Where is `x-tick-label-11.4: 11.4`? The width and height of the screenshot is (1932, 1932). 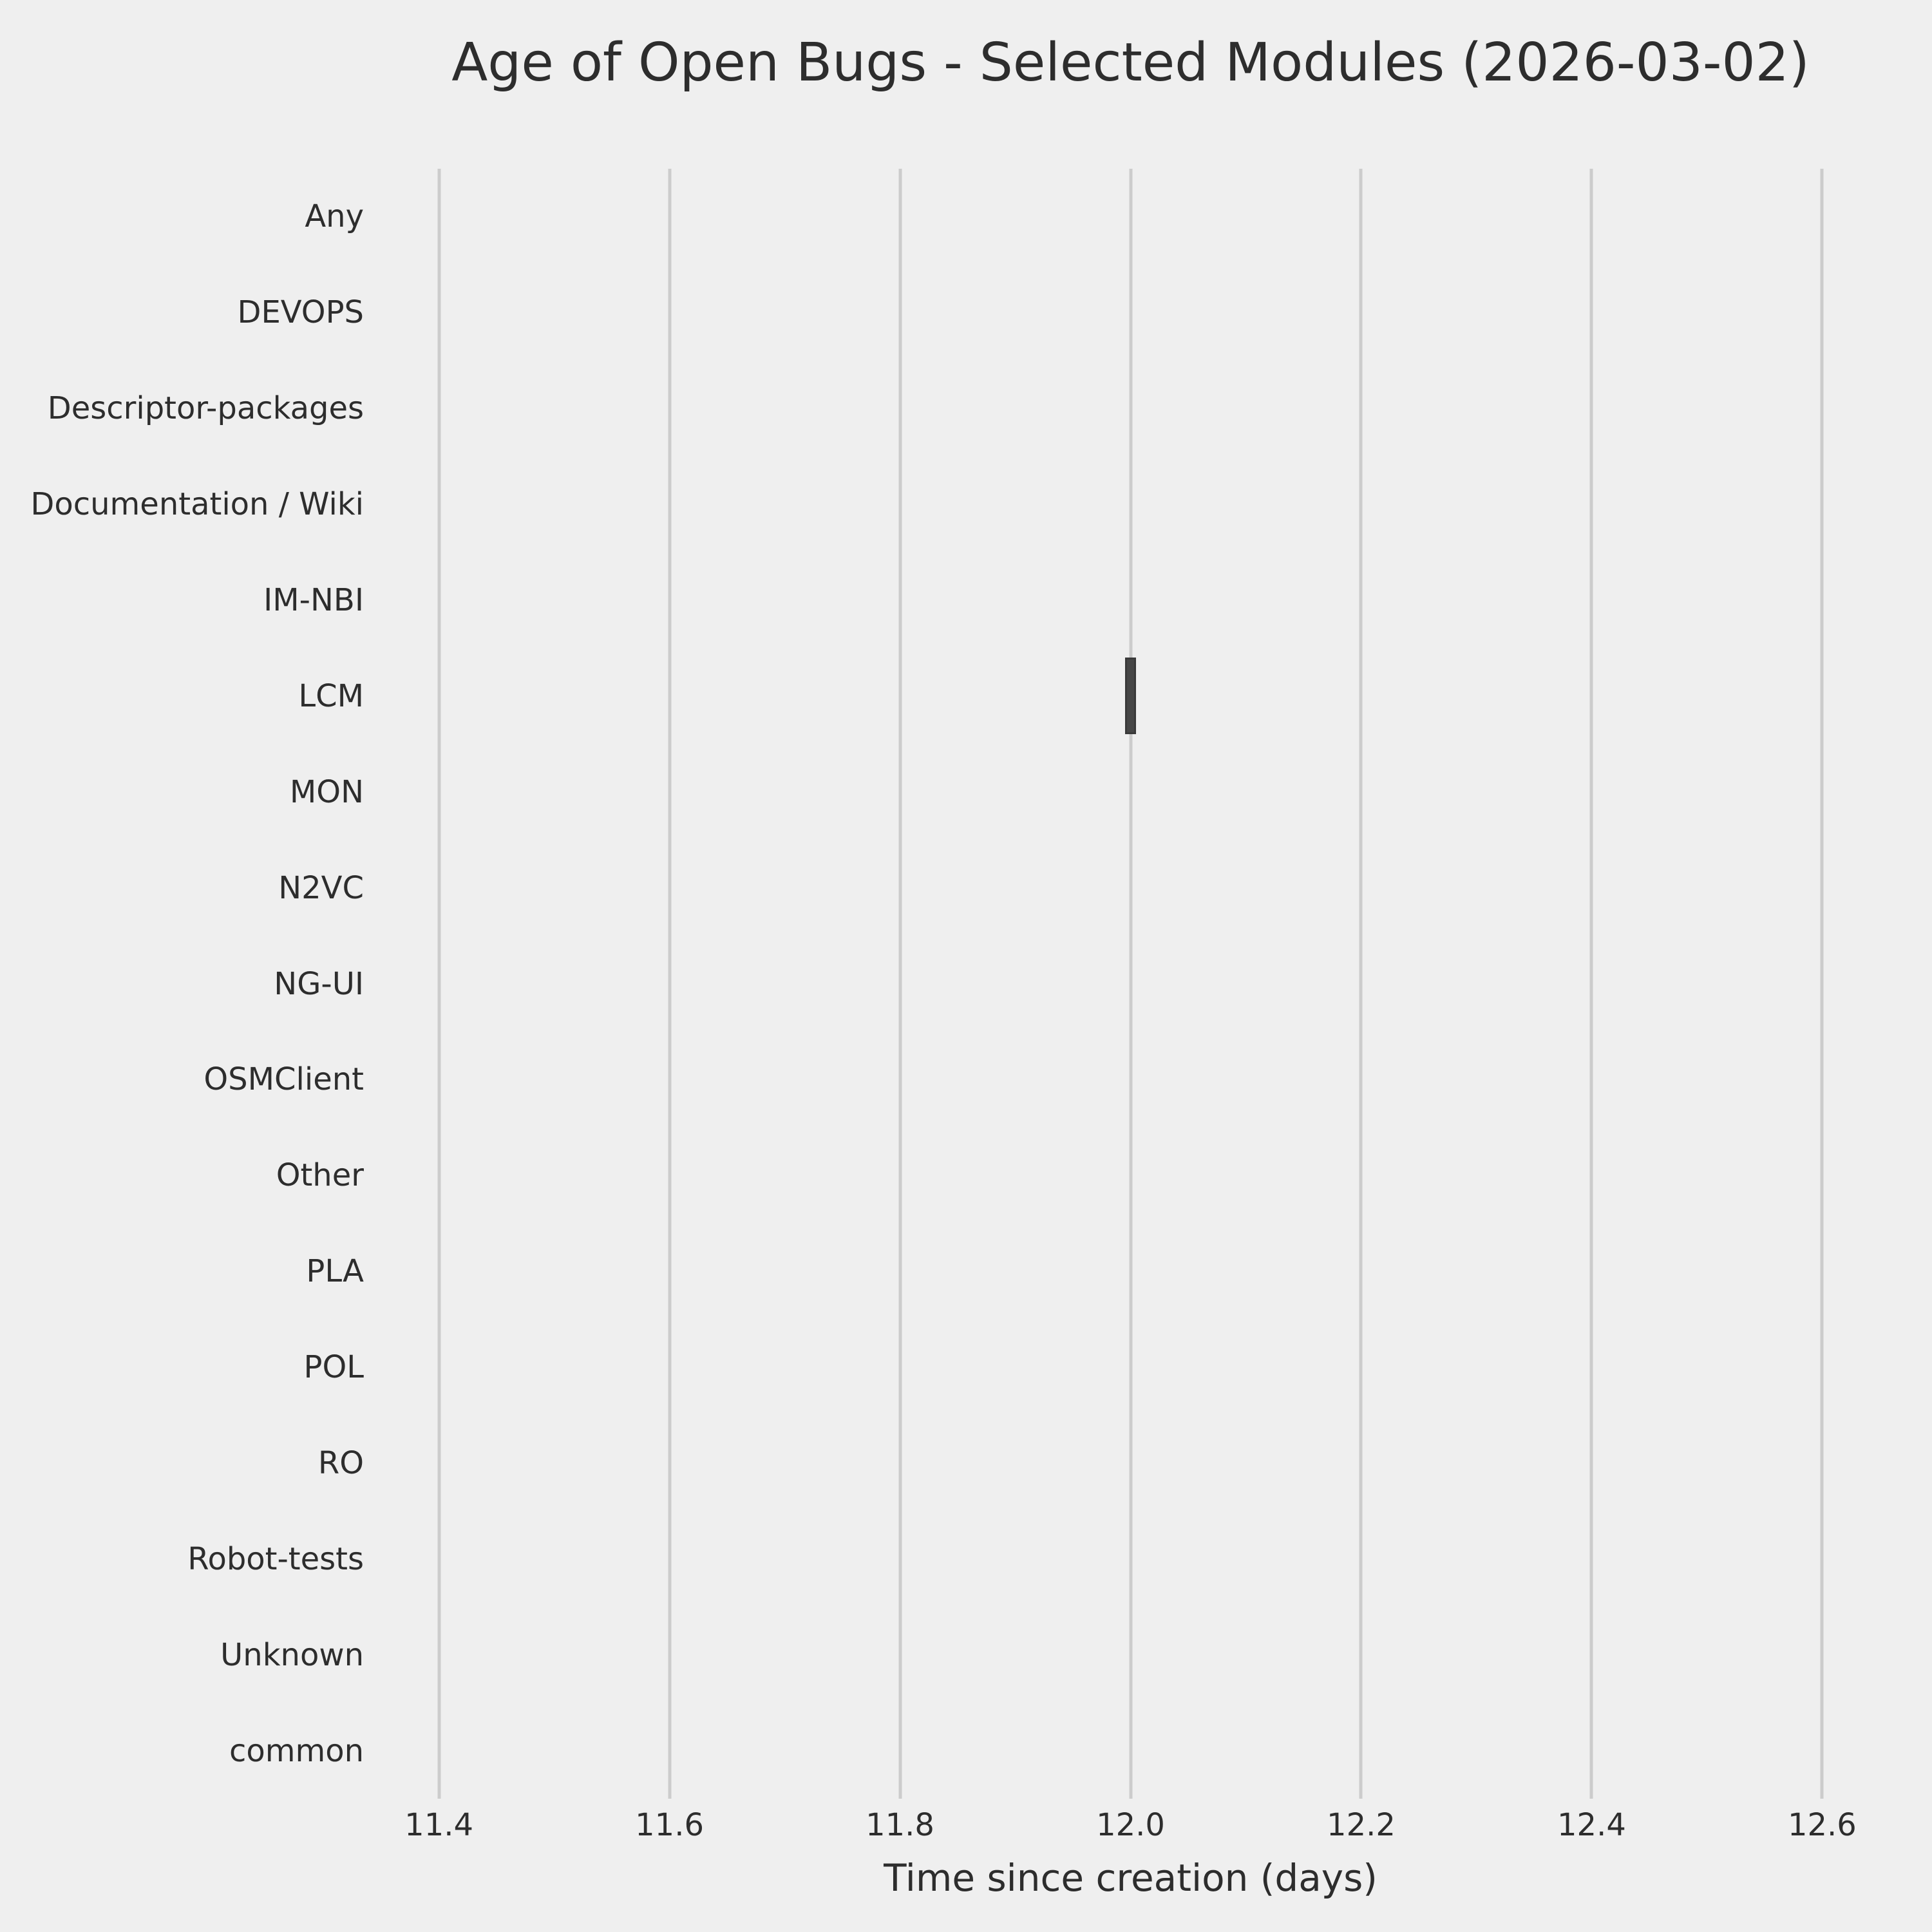 x-tick-label-11.4: 11.4 is located at coordinates (439, 1825).